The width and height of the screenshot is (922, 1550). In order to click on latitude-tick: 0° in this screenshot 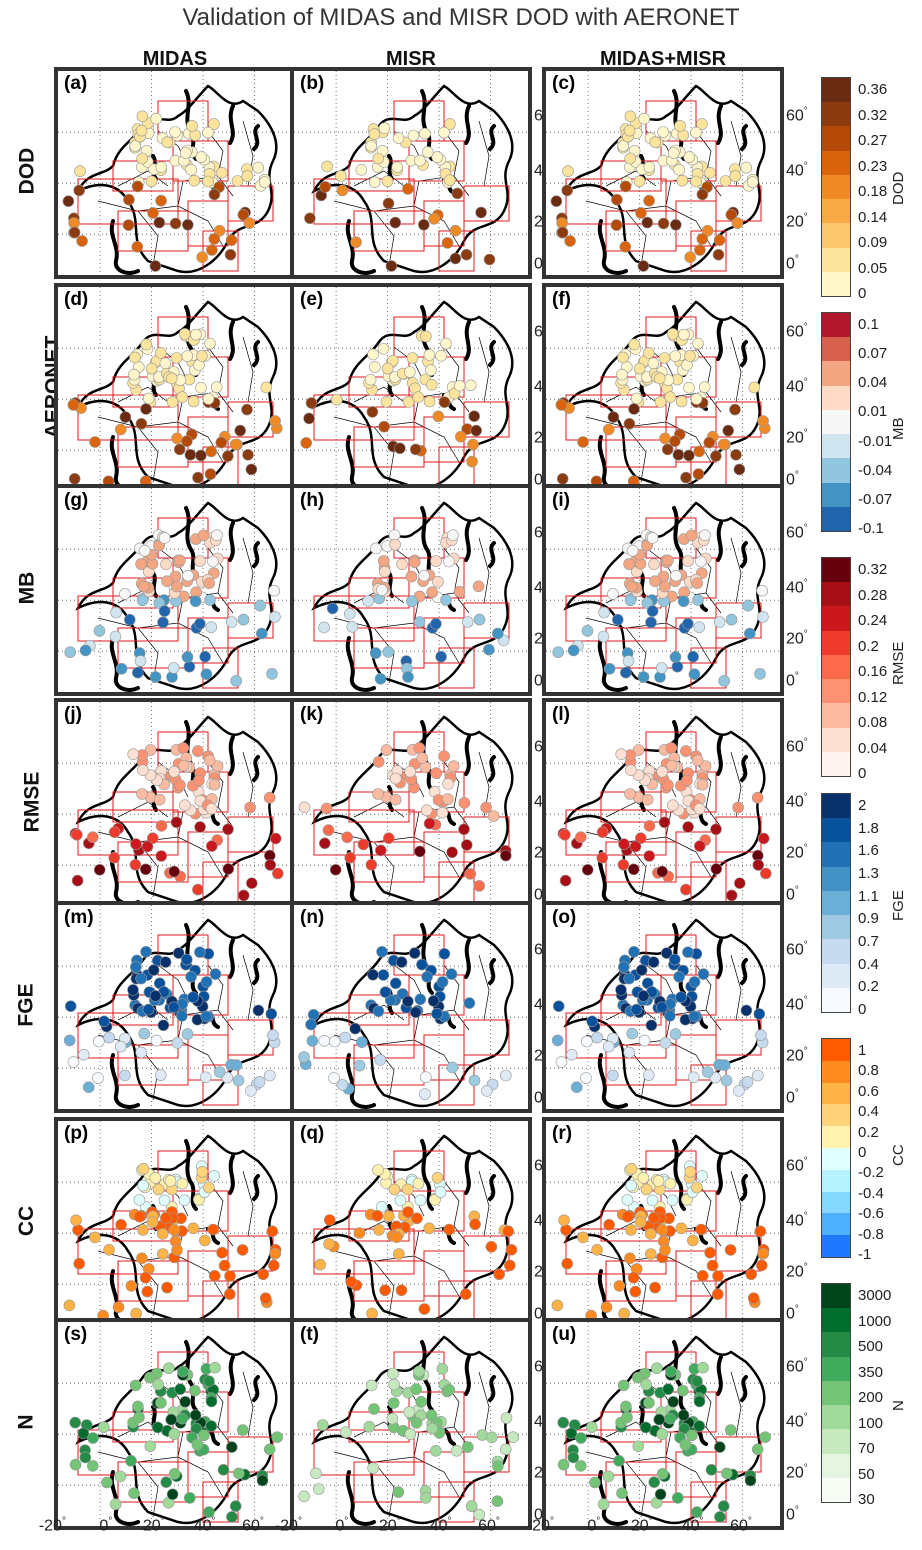, I will do `click(792, 680)`.